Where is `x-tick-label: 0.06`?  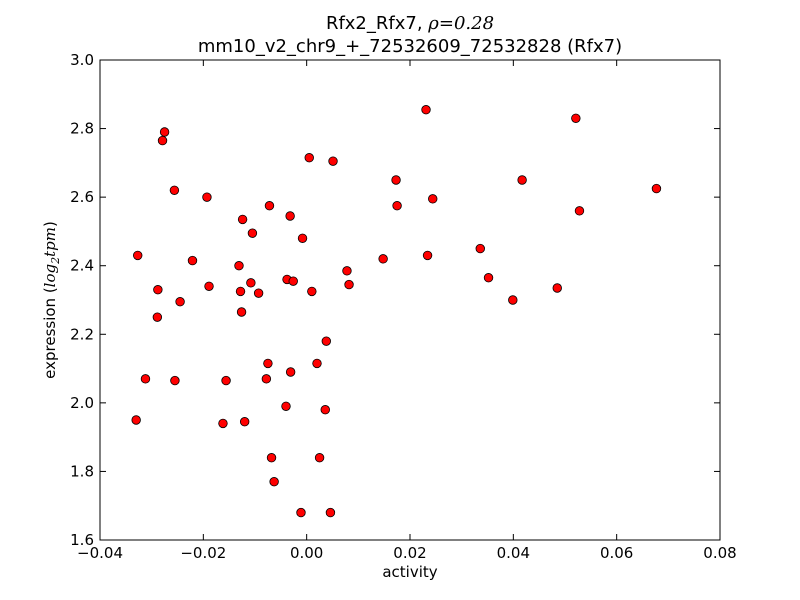
x-tick-label: 0.06 is located at coordinates (616, 553).